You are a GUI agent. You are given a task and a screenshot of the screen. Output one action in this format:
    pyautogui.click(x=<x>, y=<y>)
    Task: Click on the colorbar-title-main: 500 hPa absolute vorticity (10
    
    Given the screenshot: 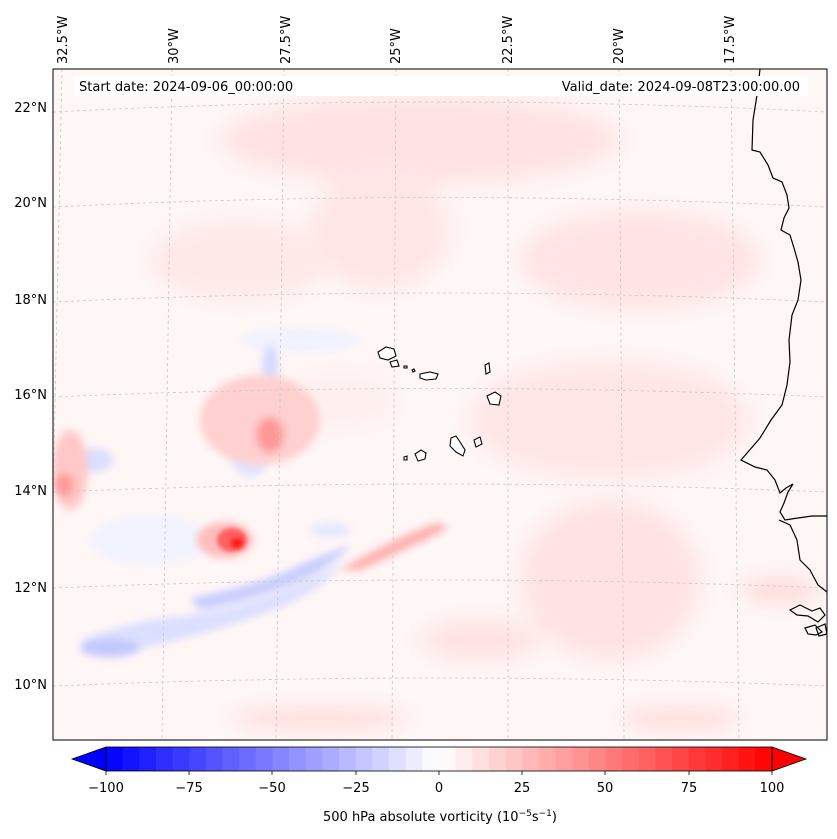 What is the action you would take?
    pyautogui.click(x=421, y=817)
    